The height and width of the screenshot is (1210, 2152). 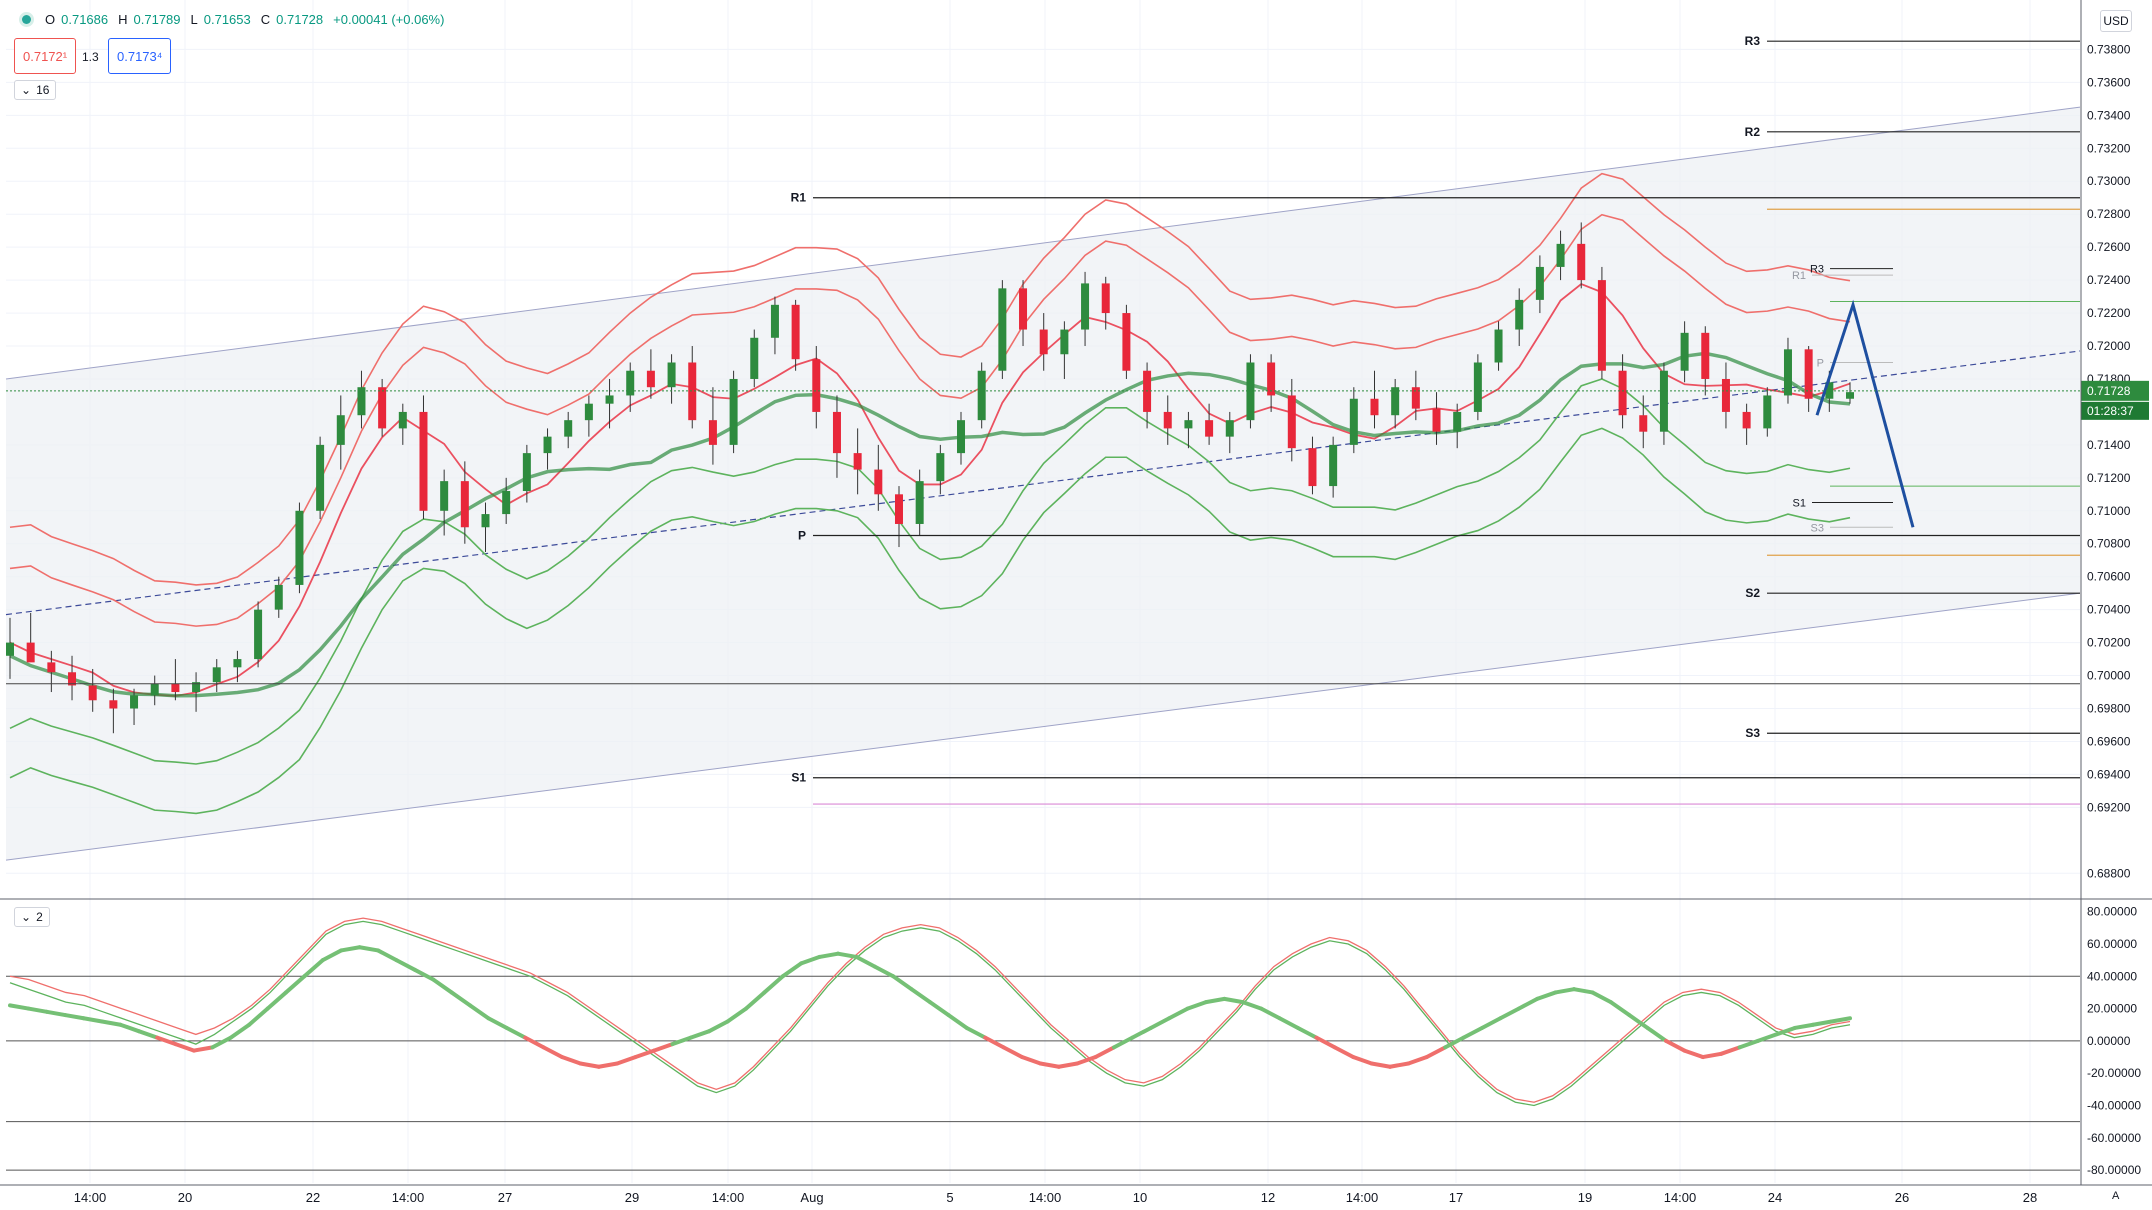 What do you see at coordinates (802, 536) in the screenshot?
I see `pivot-label-weekly: P` at bounding box center [802, 536].